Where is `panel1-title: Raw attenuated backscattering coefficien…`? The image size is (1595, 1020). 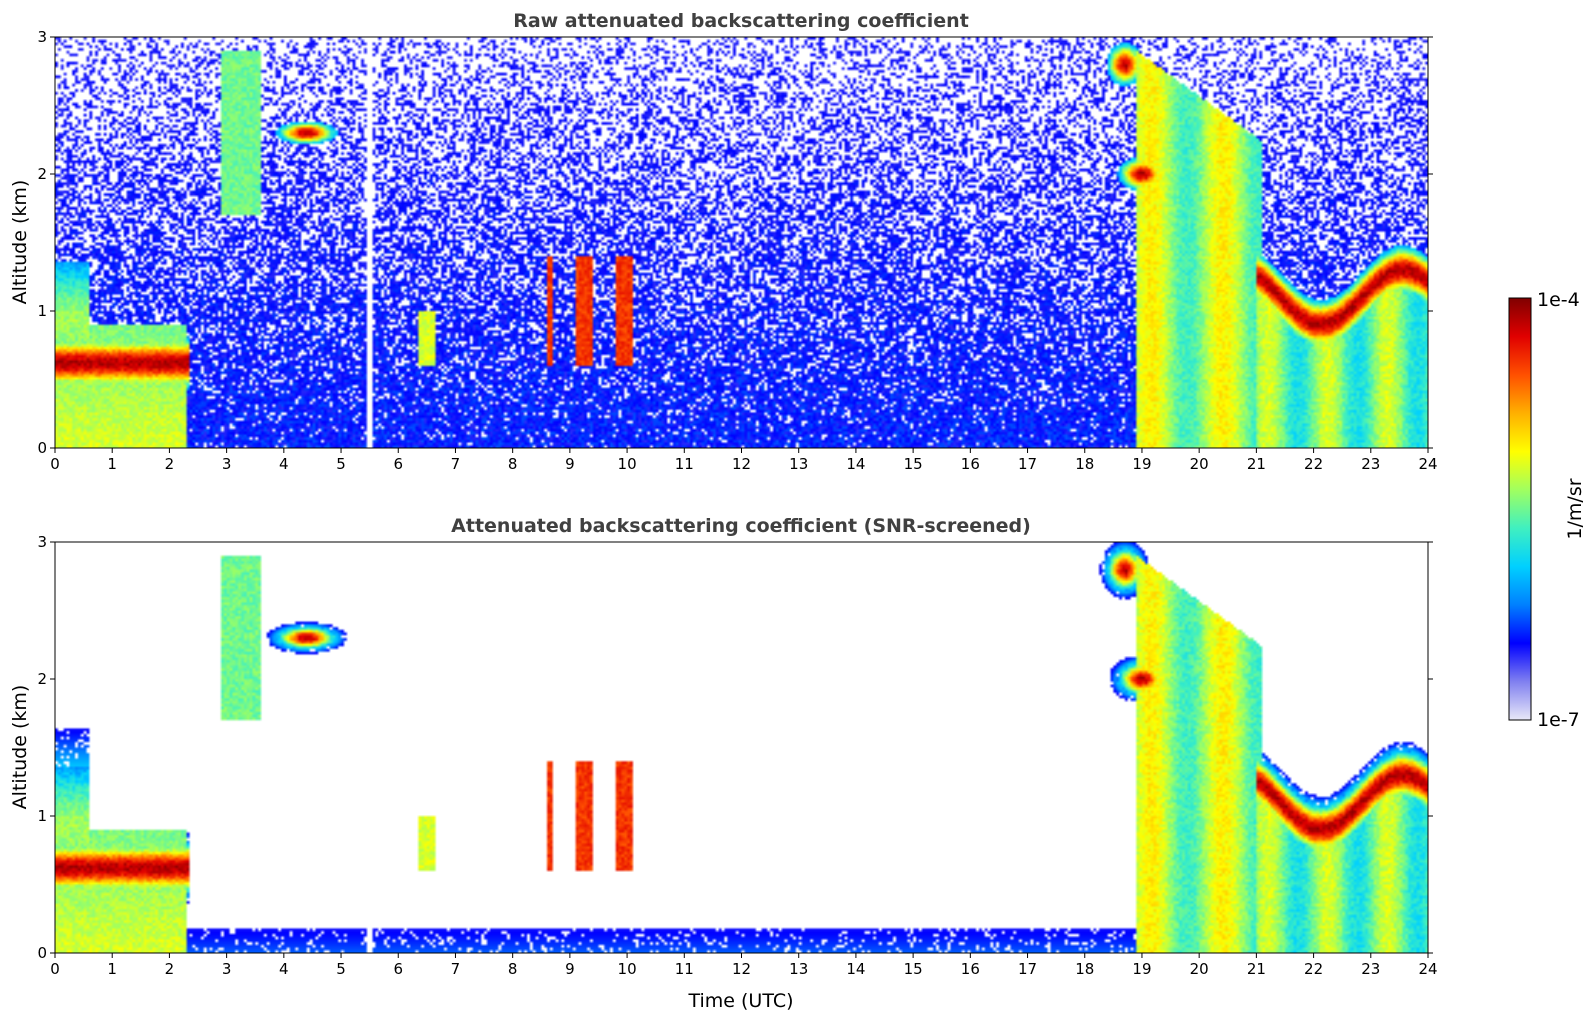
panel1-title: Raw attenuated backscattering coefficien… is located at coordinates (741, 21).